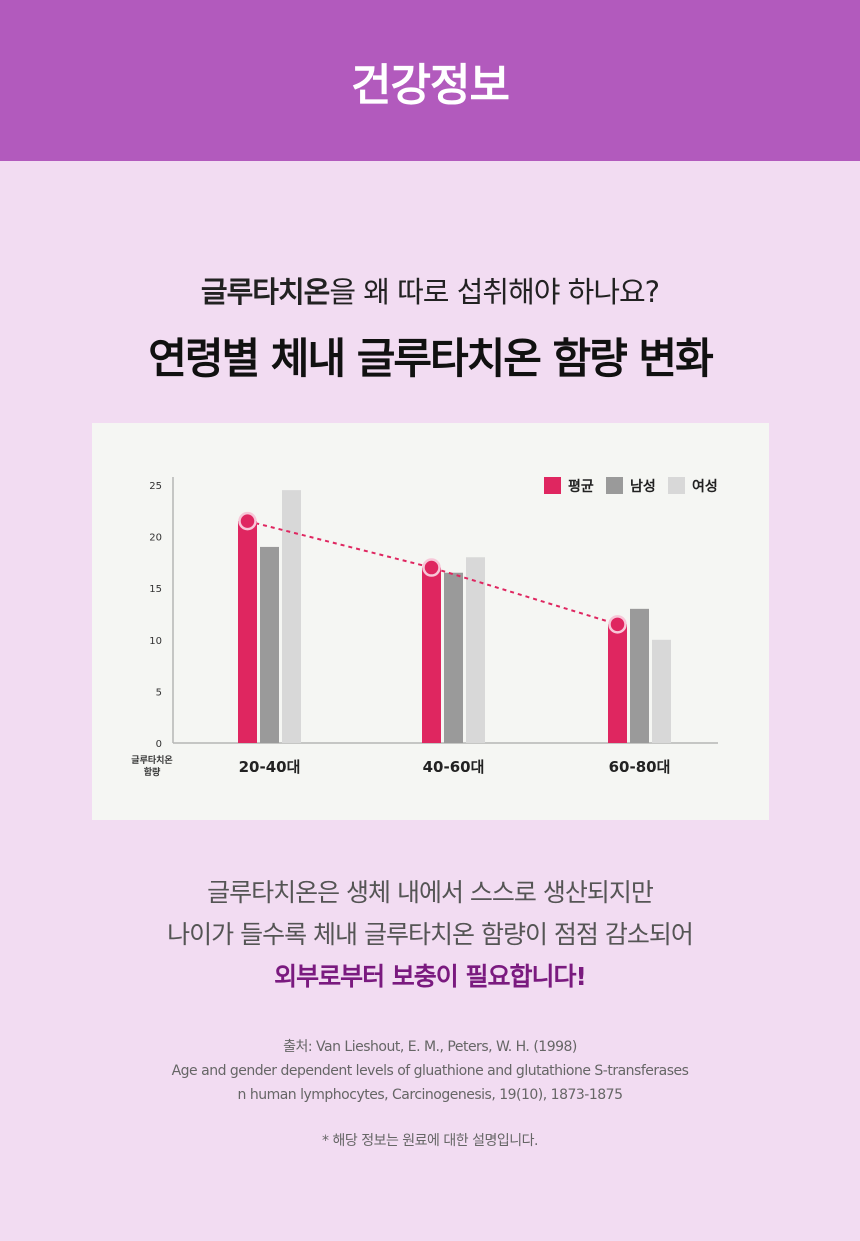 The width and height of the screenshot is (860, 1241). What do you see at coordinates (159, 692) in the screenshot?
I see `y-tick-label: 5` at bounding box center [159, 692].